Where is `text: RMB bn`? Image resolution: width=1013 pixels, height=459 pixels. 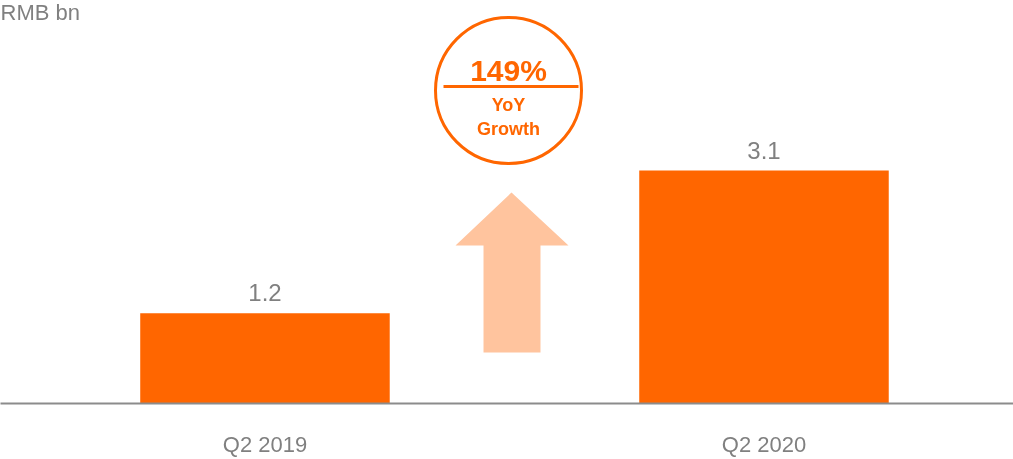
text: RMB bn is located at coordinates (40, 12).